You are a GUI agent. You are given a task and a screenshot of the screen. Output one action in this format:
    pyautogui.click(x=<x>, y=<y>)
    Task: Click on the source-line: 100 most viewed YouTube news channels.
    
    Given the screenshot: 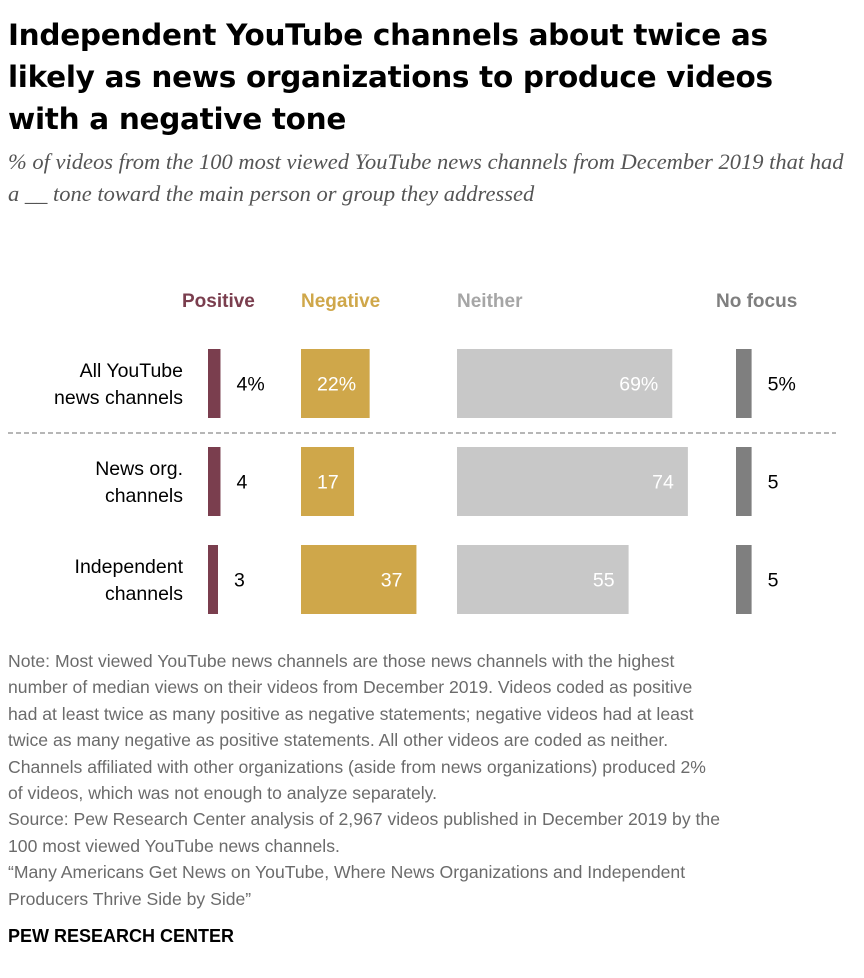 What is the action you would take?
    pyautogui.click(x=174, y=845)
    